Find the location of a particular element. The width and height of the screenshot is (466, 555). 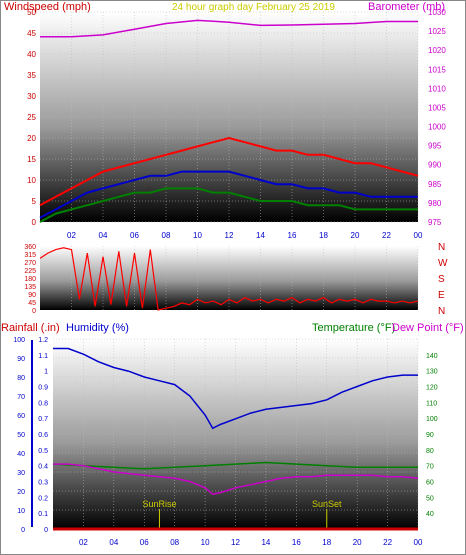

rain-tick-label: 0.3 is located at coordinates (43, 483).